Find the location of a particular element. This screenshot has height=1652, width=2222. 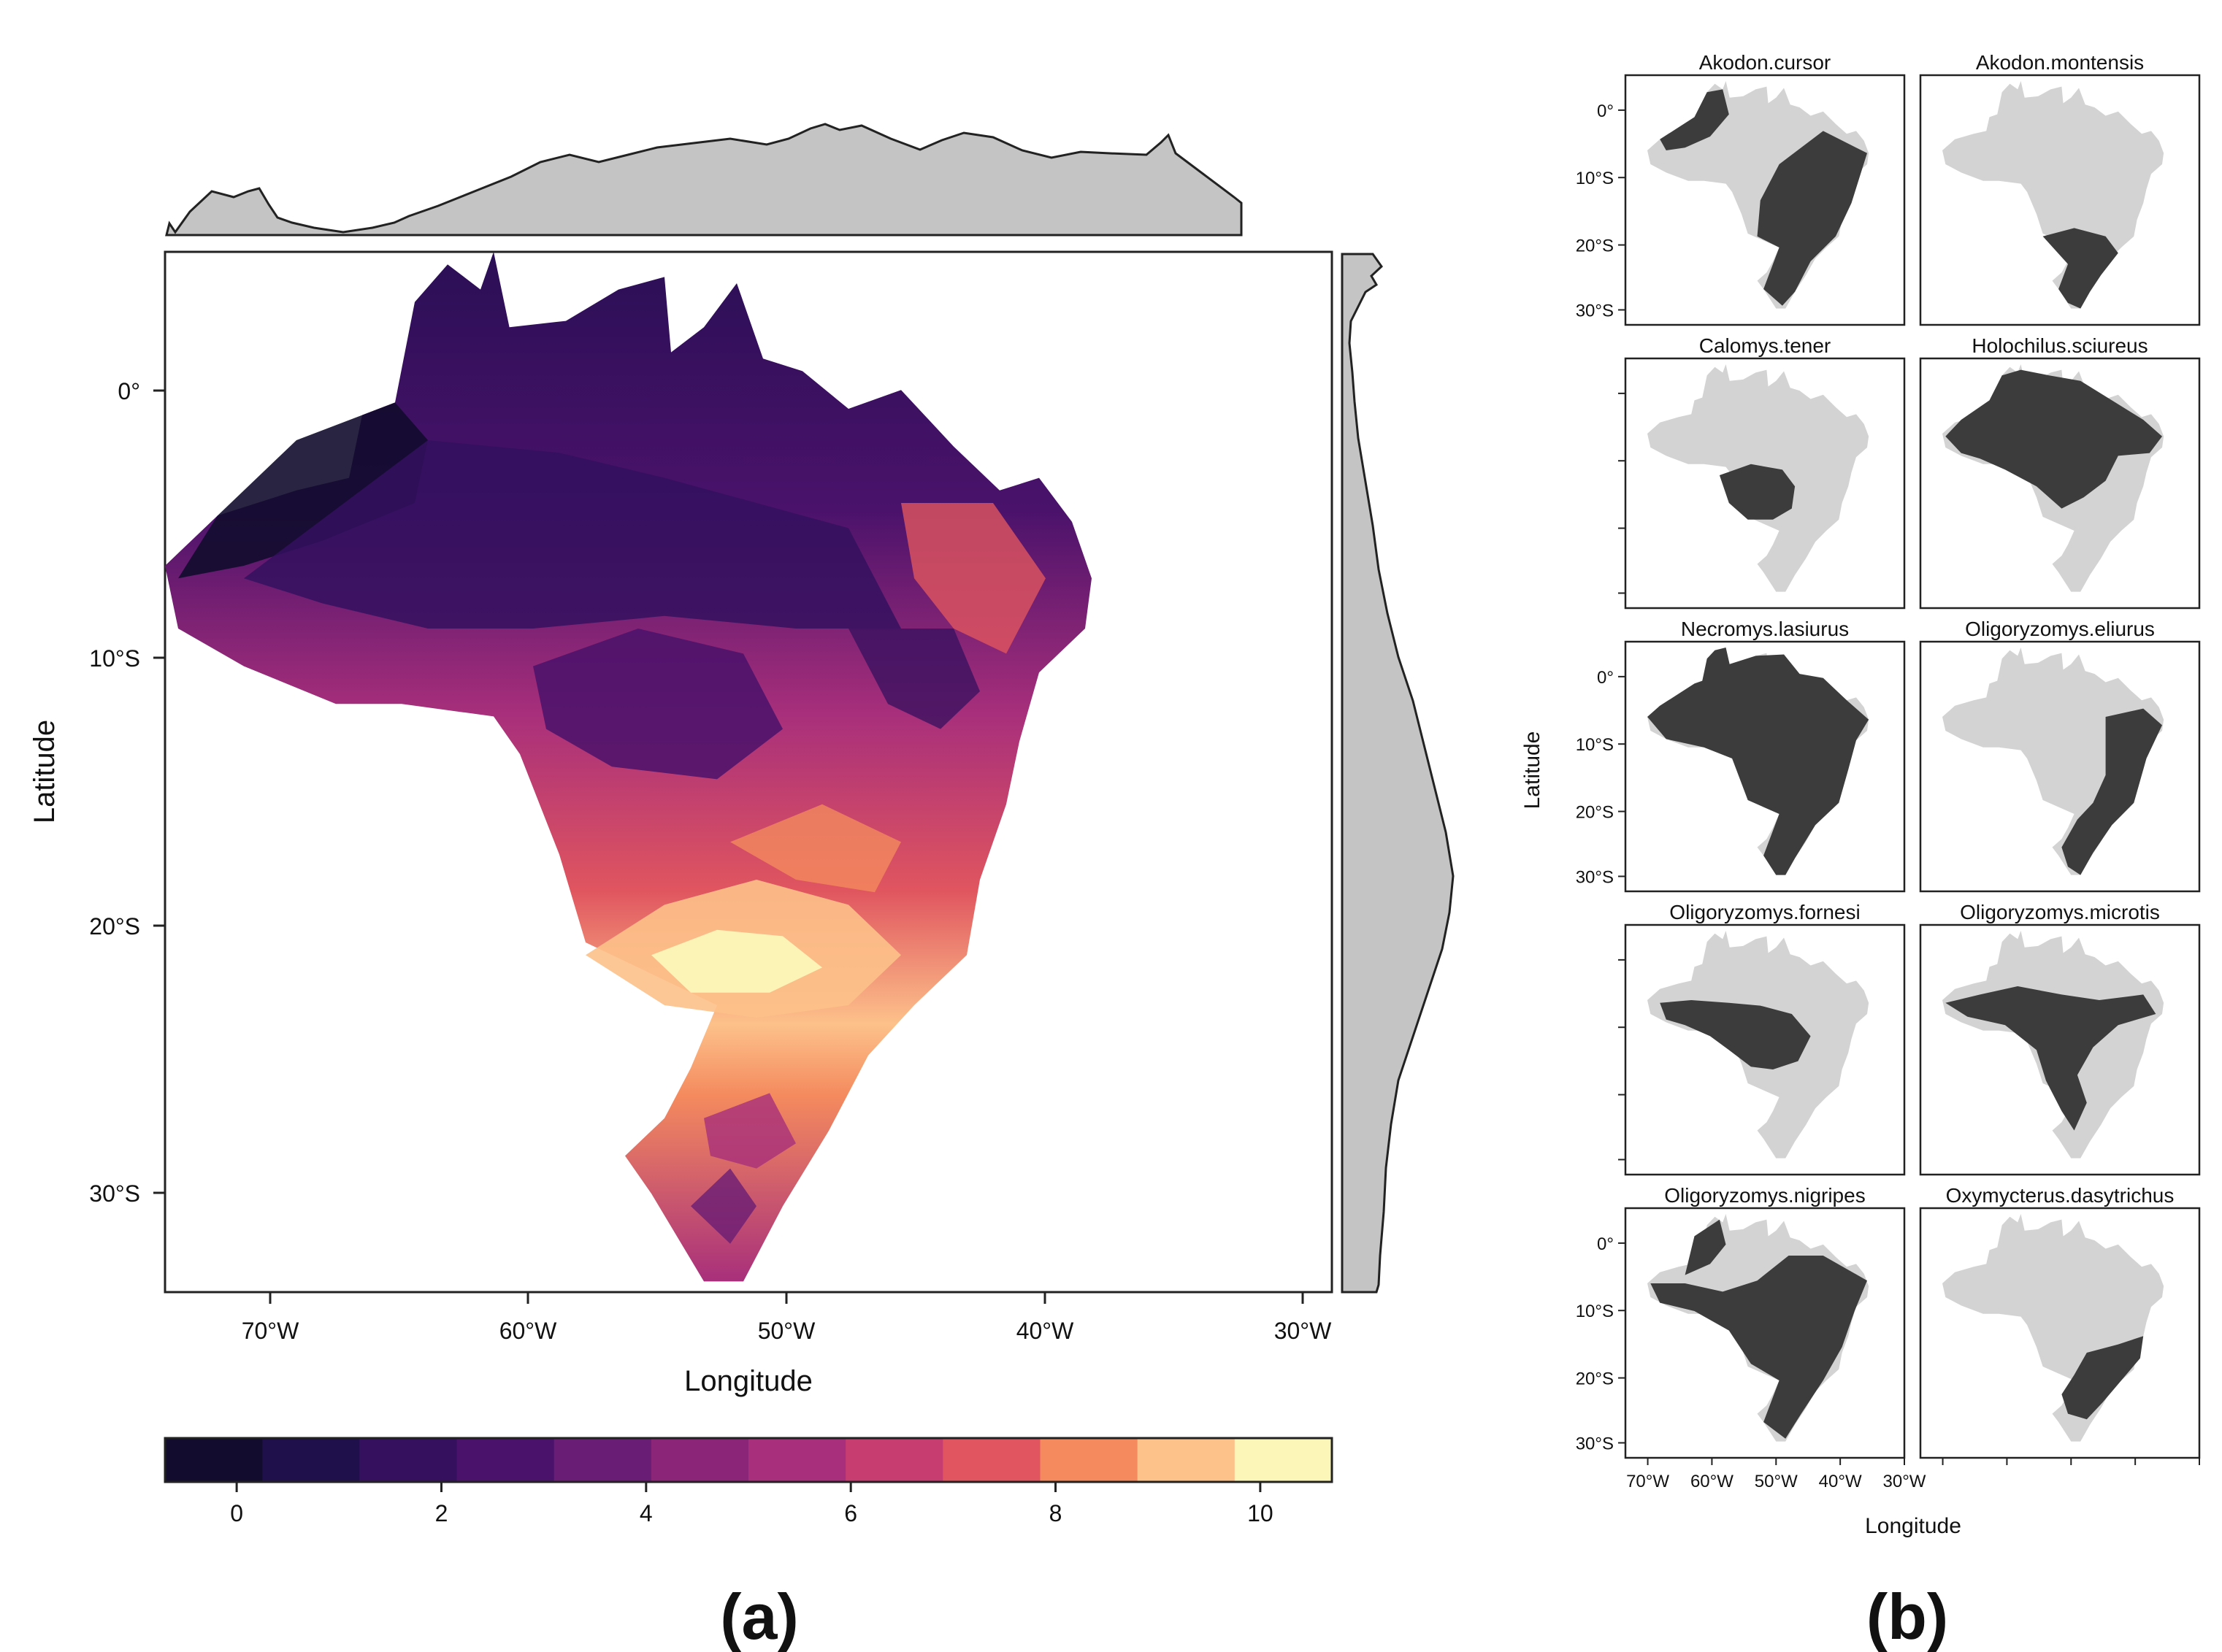

panel-b-label: (b) is located at coordinates (1907, 1616).